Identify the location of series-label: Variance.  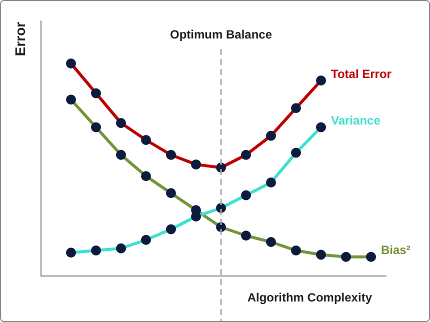
(356, 121).